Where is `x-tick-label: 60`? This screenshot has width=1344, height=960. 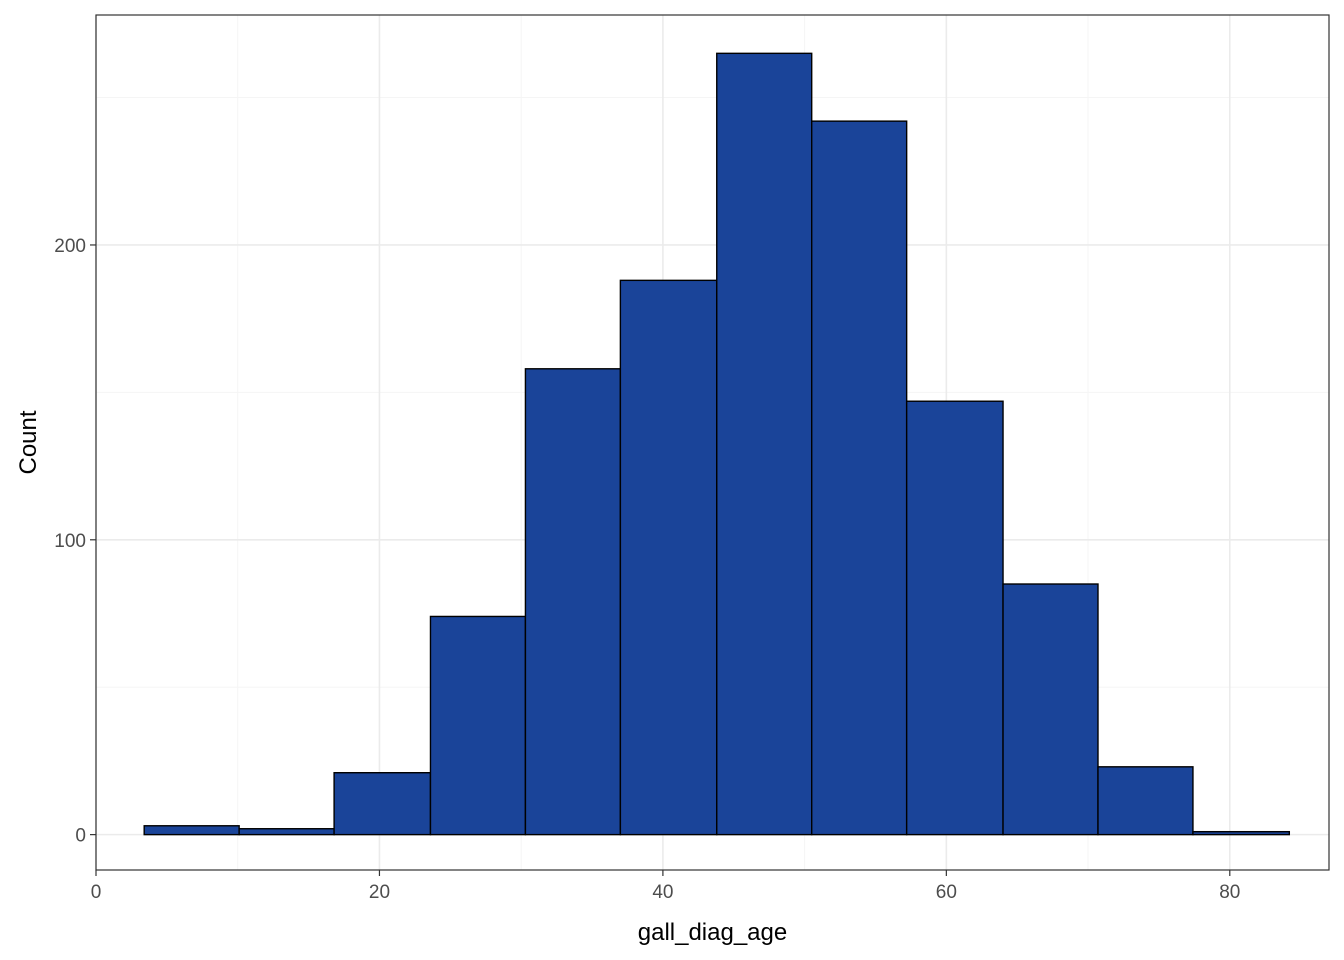
x-tick-label: 60 is located at coordinates (946, 892).